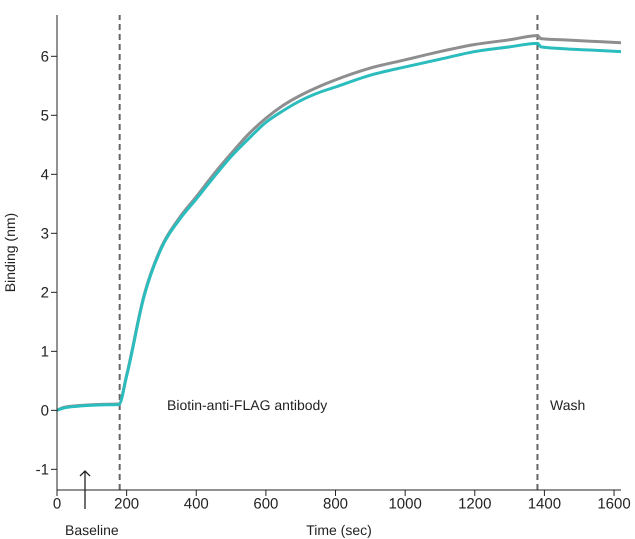 This screenshot has height=539, width=635. I want to click on y-tick-label: 4, so click(44, 175).